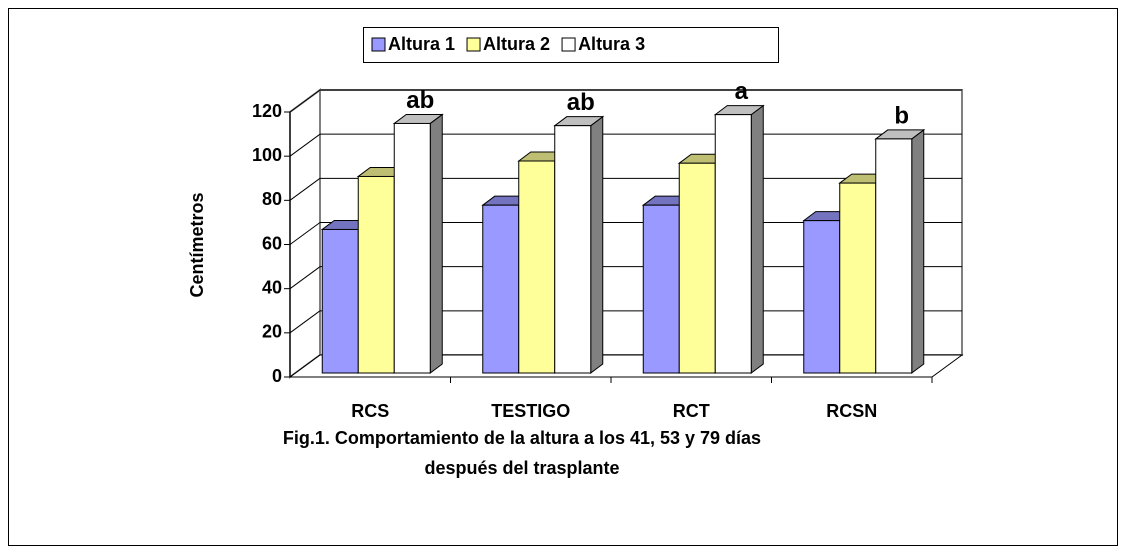 The width and height of the screenshot is (1126, 554). What do you see at coordinates (851, 411) in the screenshot?
I see `x-tick-label: RCSN` at bounding box center [851, 411].